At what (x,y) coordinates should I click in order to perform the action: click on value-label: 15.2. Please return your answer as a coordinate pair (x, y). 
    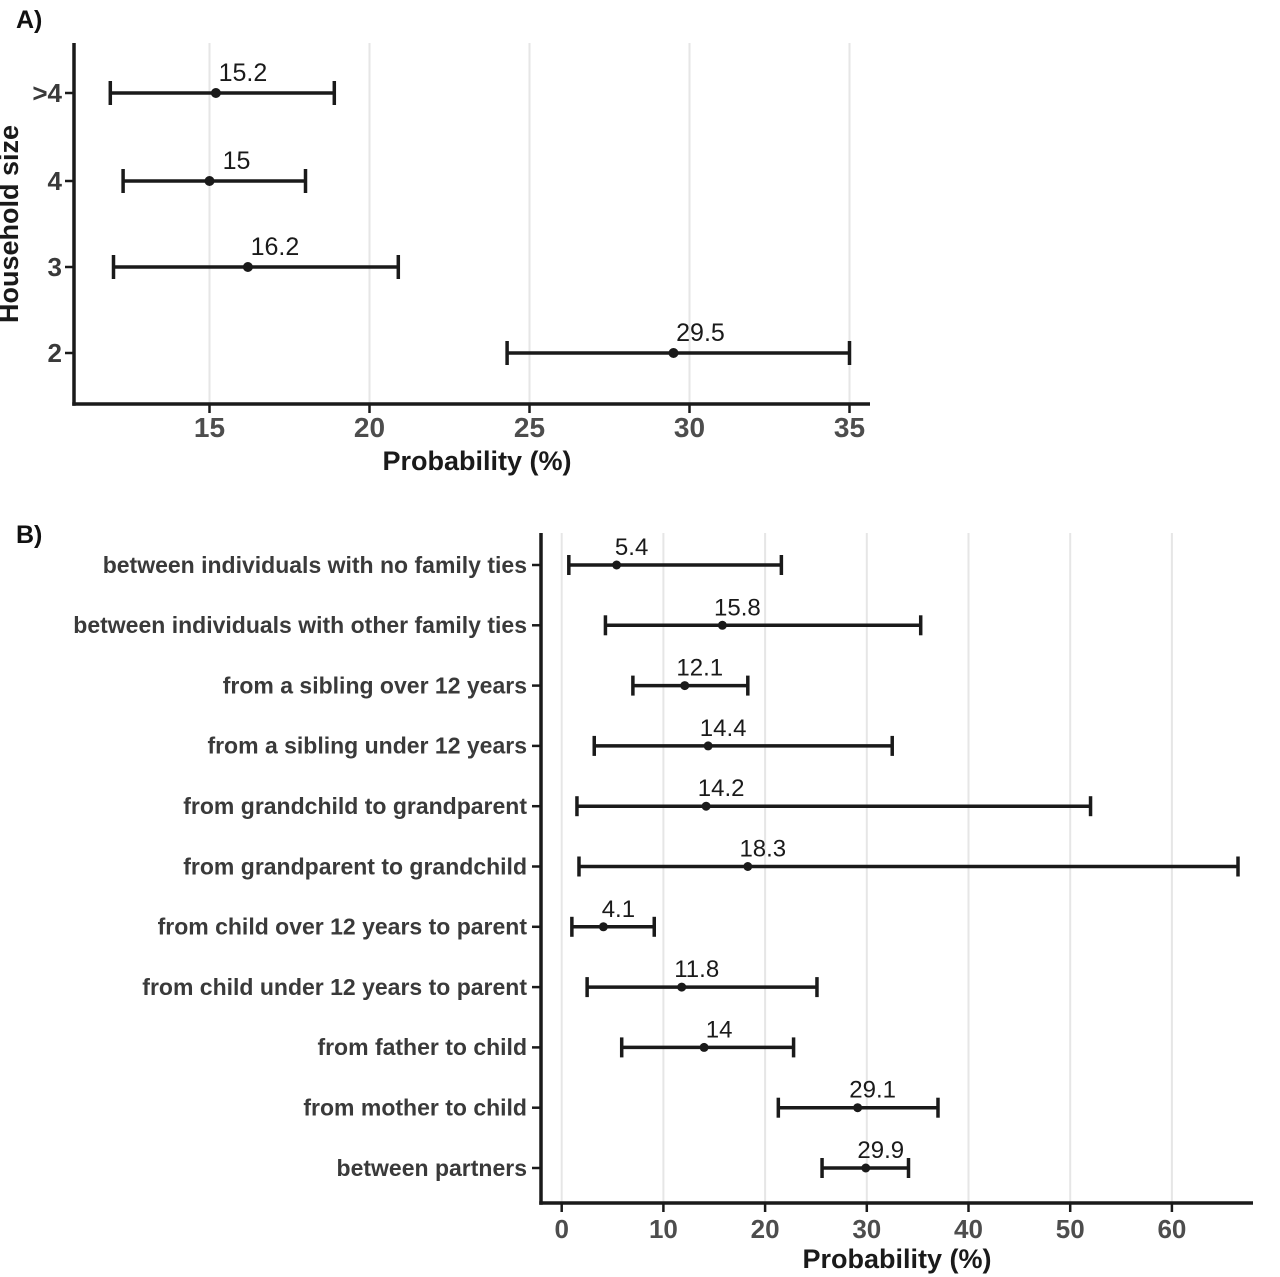
    Looking at the image, I should click on (243, 73).